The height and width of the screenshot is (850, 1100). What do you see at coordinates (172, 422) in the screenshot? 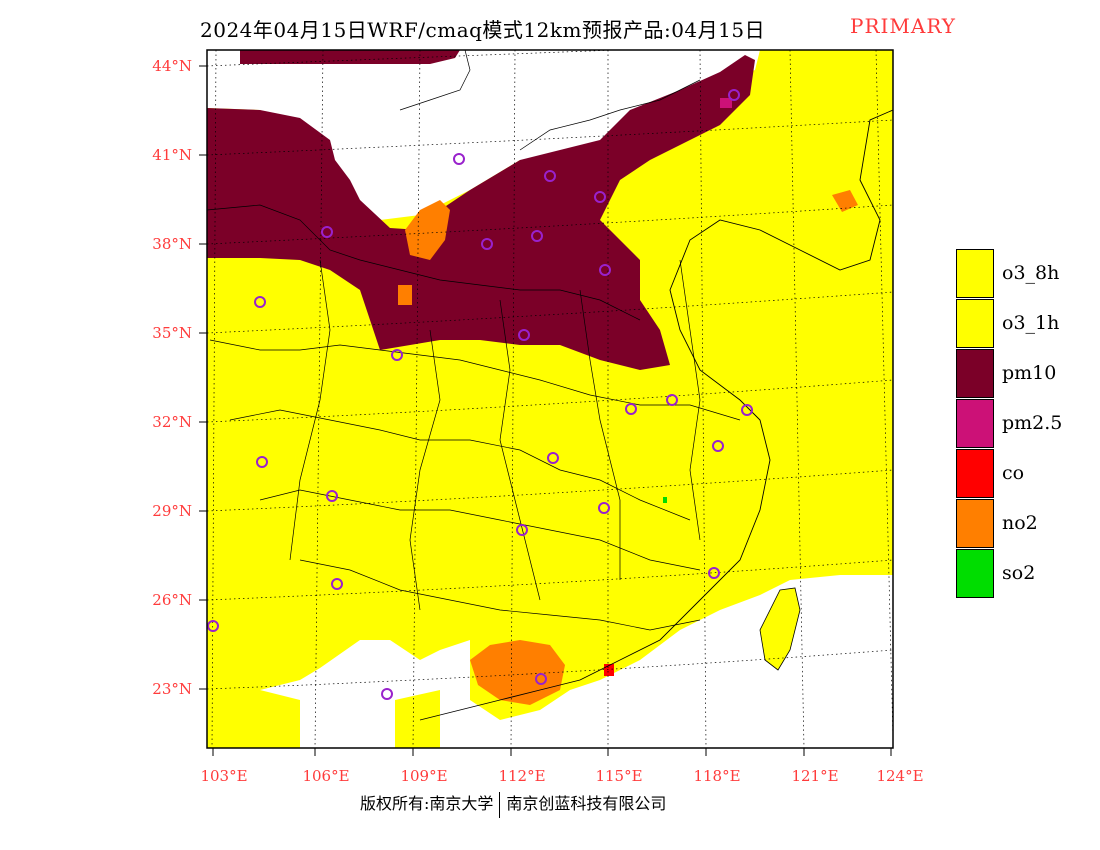
I see `lat-label-32: 32°N` at bounding box center [172, 422].